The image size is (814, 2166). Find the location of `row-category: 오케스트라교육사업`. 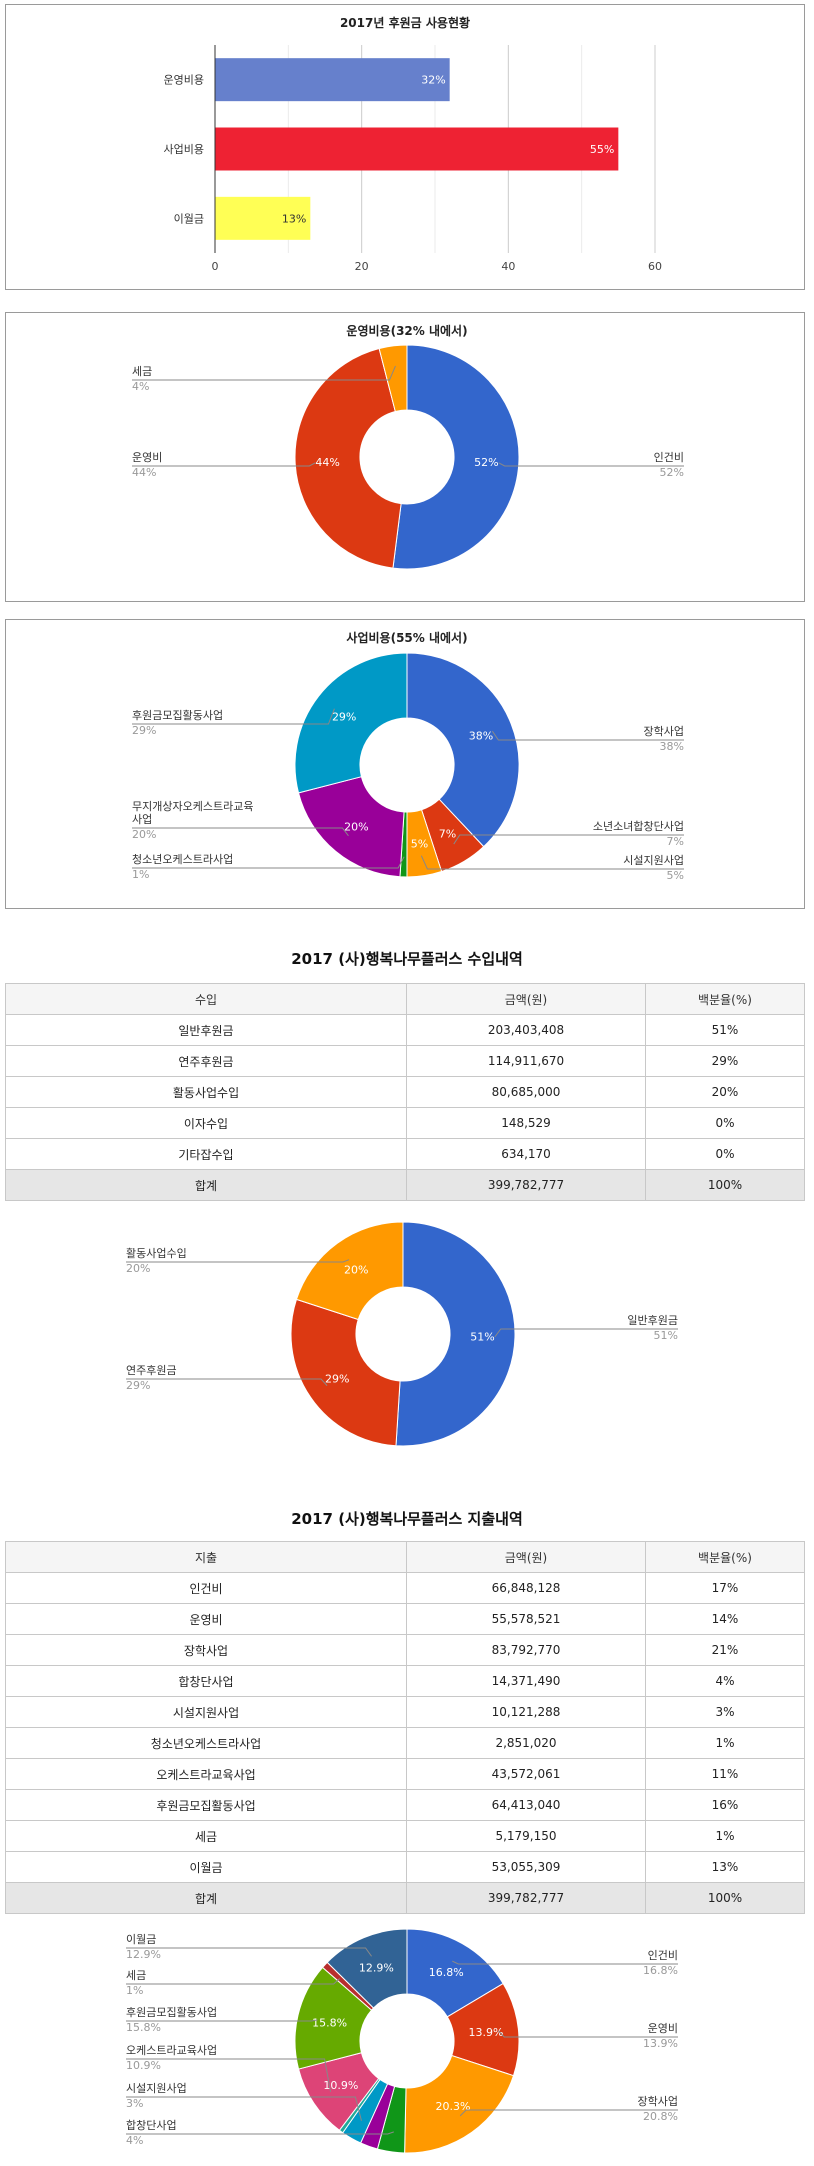

row-category: 오케스트라교육사업 is located at coordinates (206, 1774).